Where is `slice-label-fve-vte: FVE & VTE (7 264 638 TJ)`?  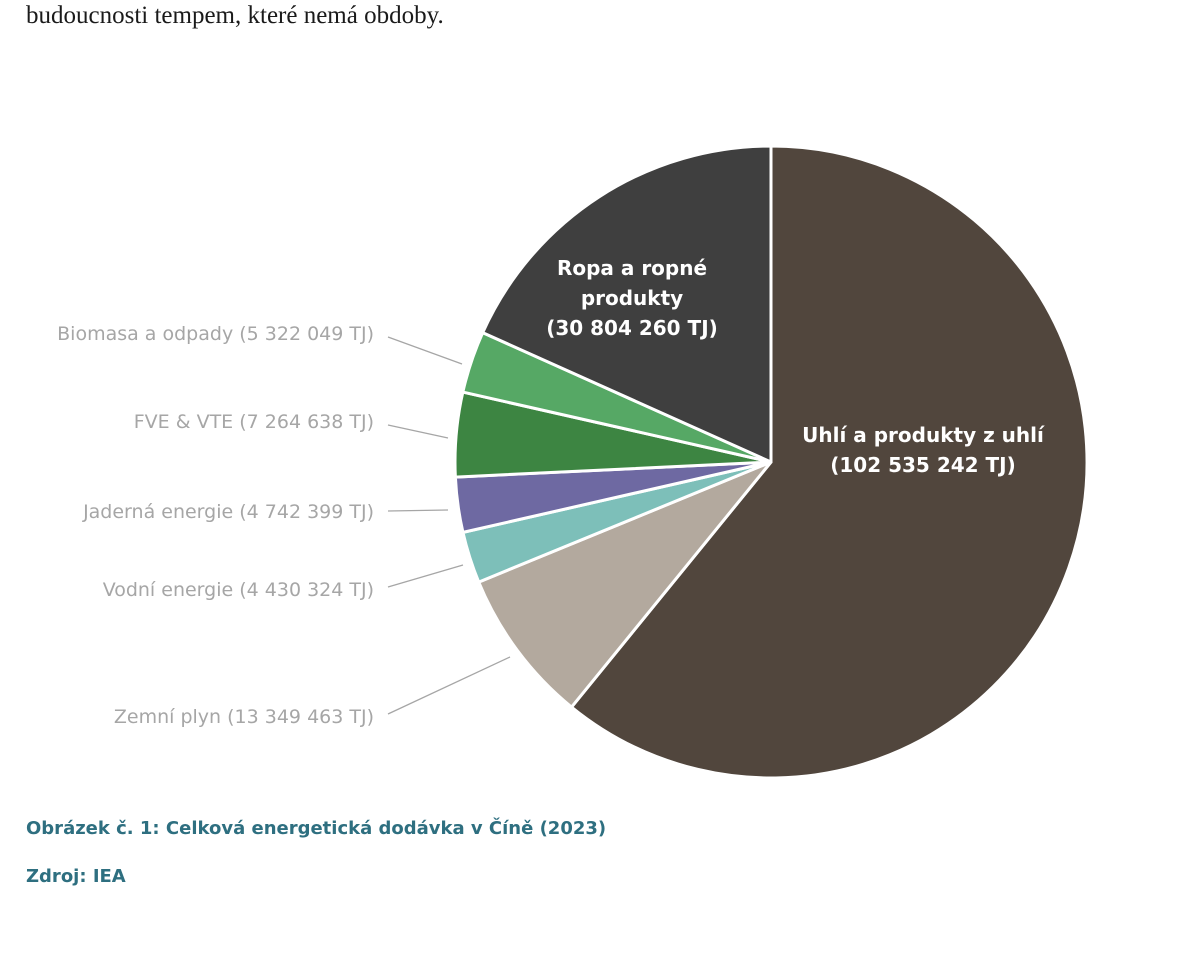 slice-label-fve-vte: FVE & VTE (7 264 638 TJ) is located at coordinates (254, 422).